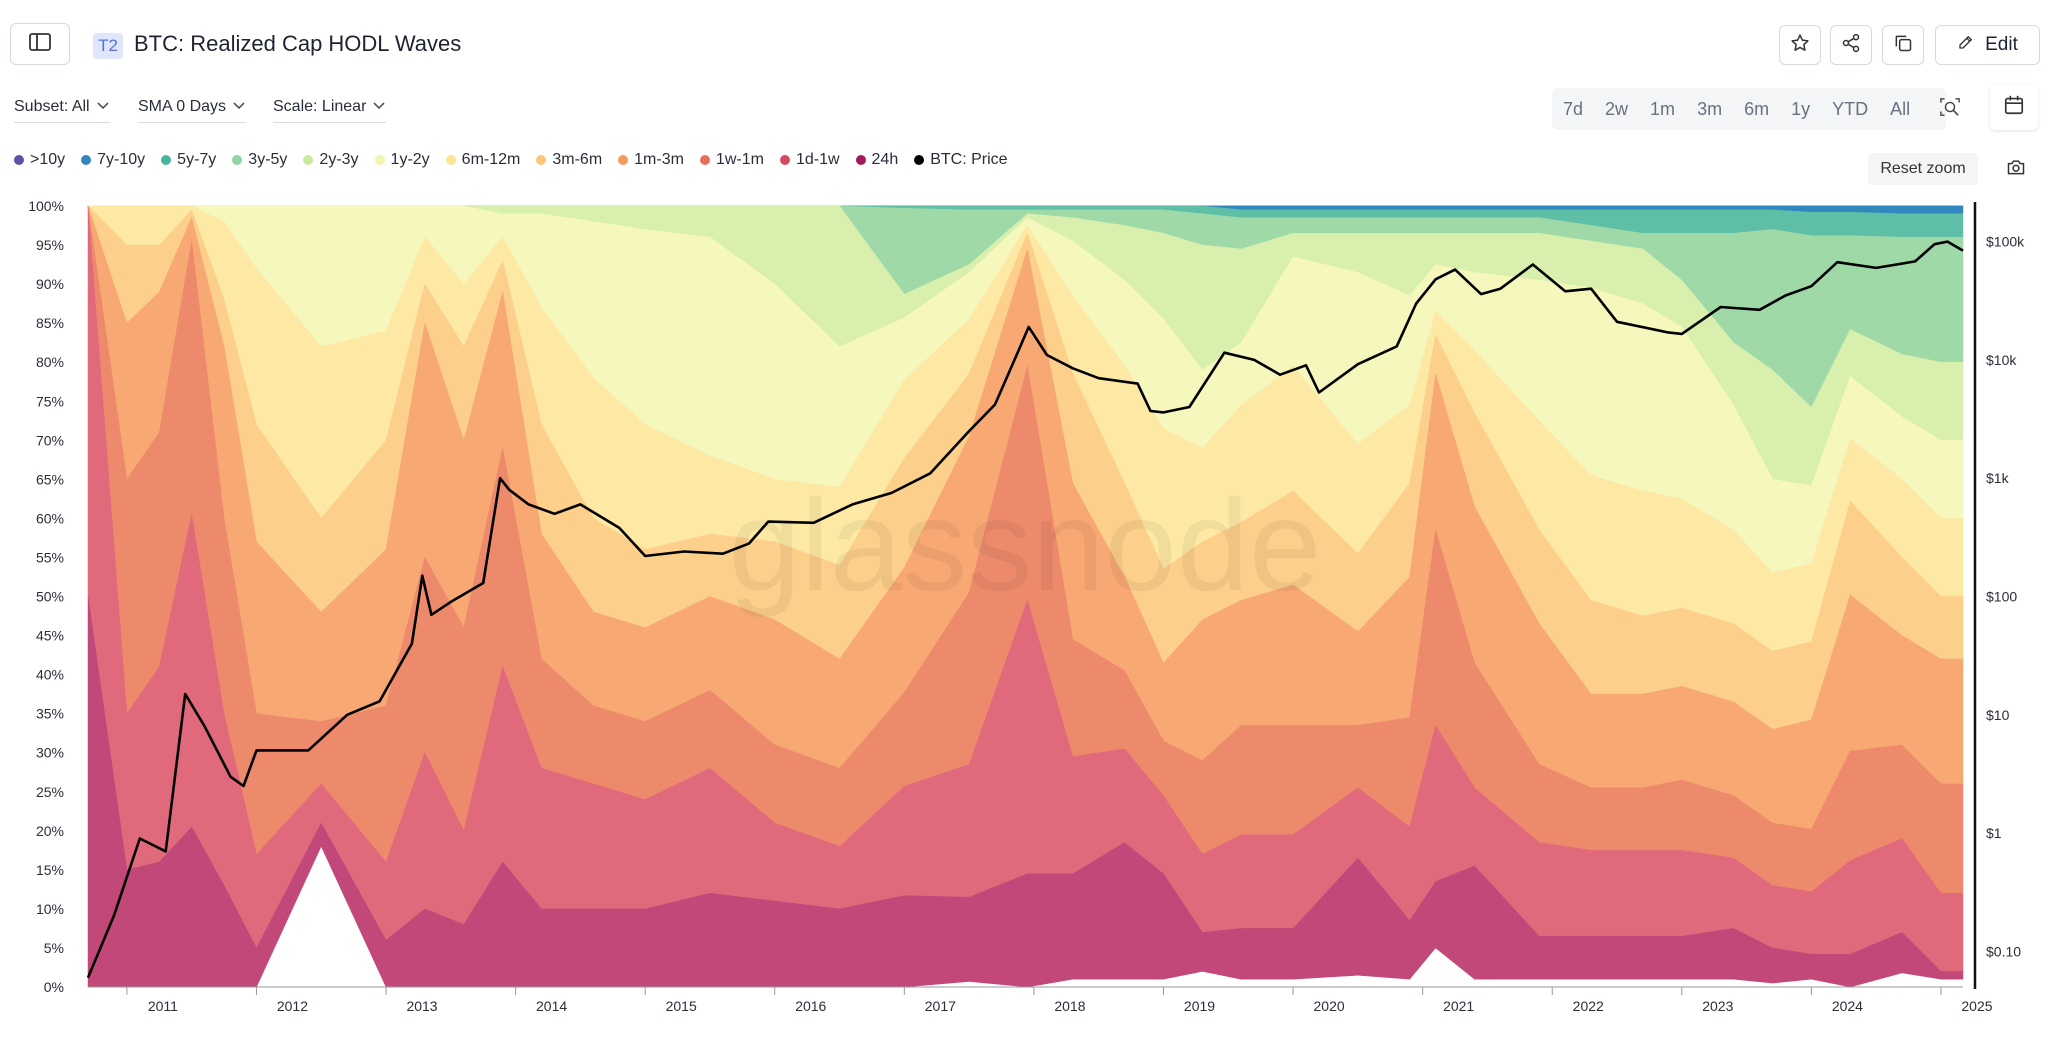 This screenshot has height=1042, width=2048. Describe the element at coordinates (108, 46) in the screenshot. I see `tier-badge: T2` at that location.